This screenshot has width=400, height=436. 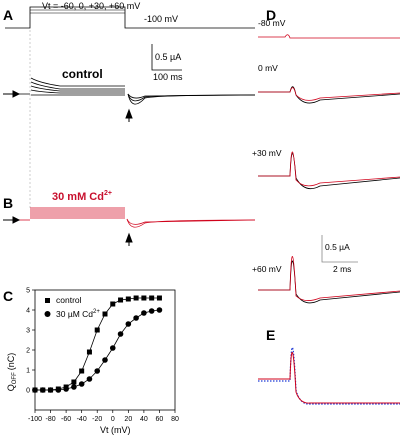 I want to click on off-arrow, so click(x=129, y=115).